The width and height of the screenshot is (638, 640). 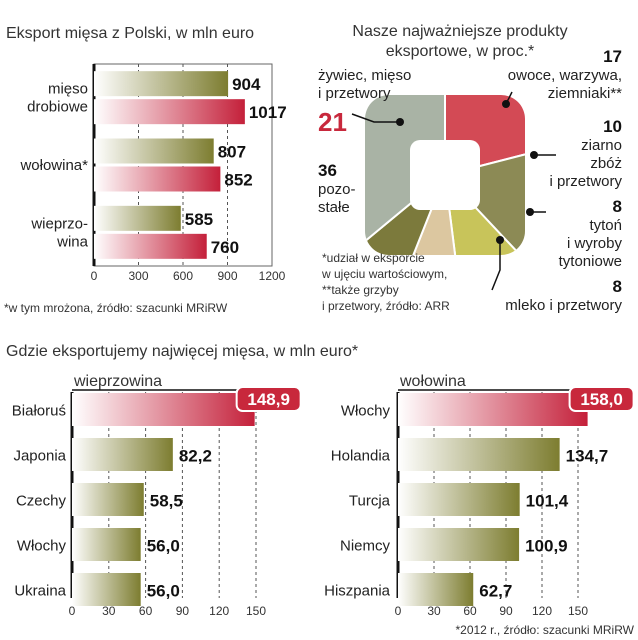 What do you see at coordinates (57, 107) in the screenshot?
I see `chart1-category-label: drobiowe` at bounding box center [57, 107].